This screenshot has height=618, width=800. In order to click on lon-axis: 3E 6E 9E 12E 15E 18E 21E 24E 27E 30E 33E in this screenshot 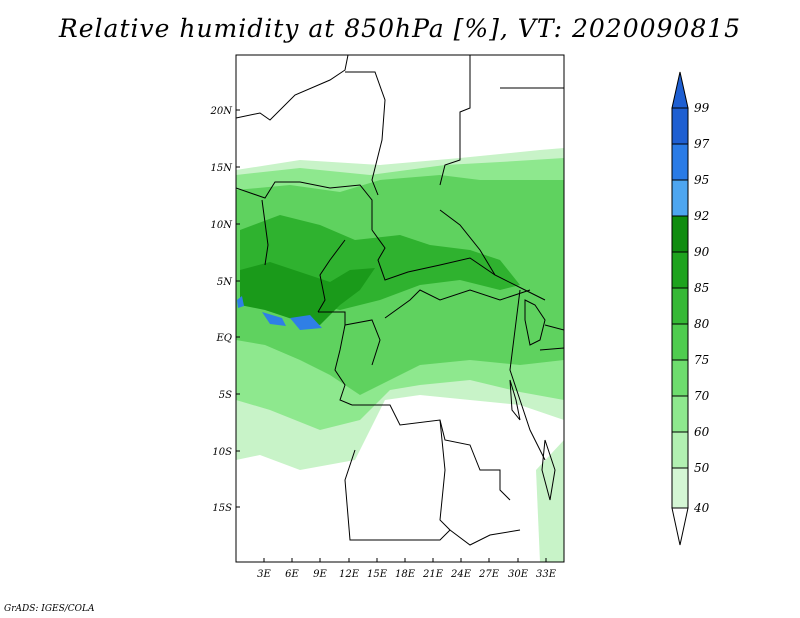, I will do `click(407, 569)`.